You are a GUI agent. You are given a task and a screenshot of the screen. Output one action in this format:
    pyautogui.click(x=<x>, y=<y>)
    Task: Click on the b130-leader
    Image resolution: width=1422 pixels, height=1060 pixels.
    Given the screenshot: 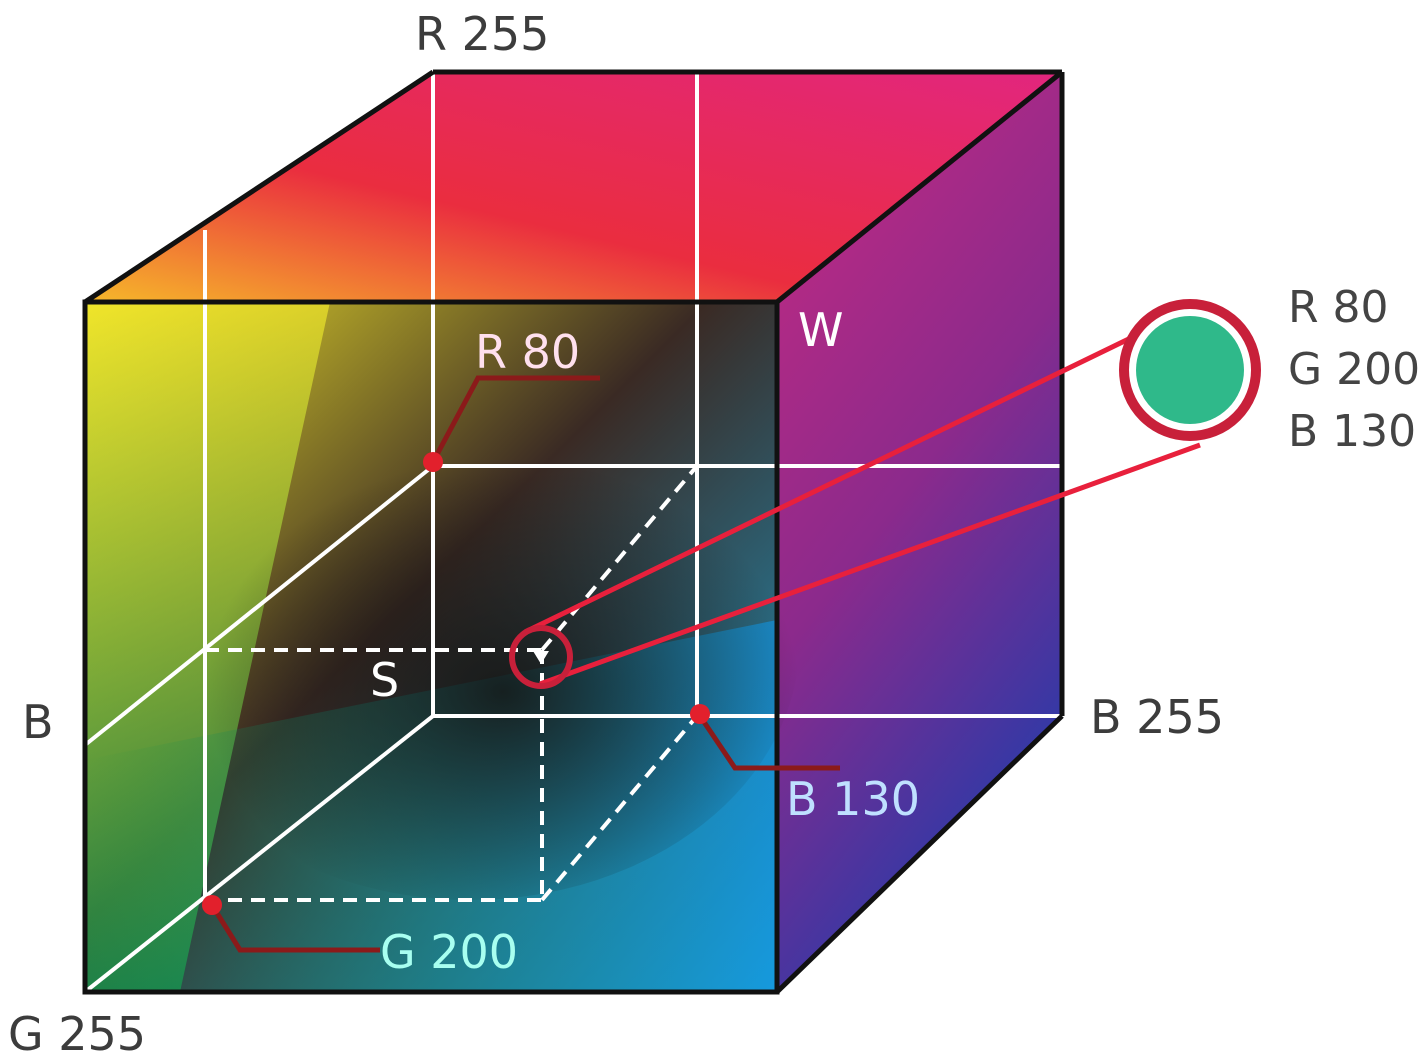 What is the action you would take?
    pyautogui.click(x=768, y=742)
    